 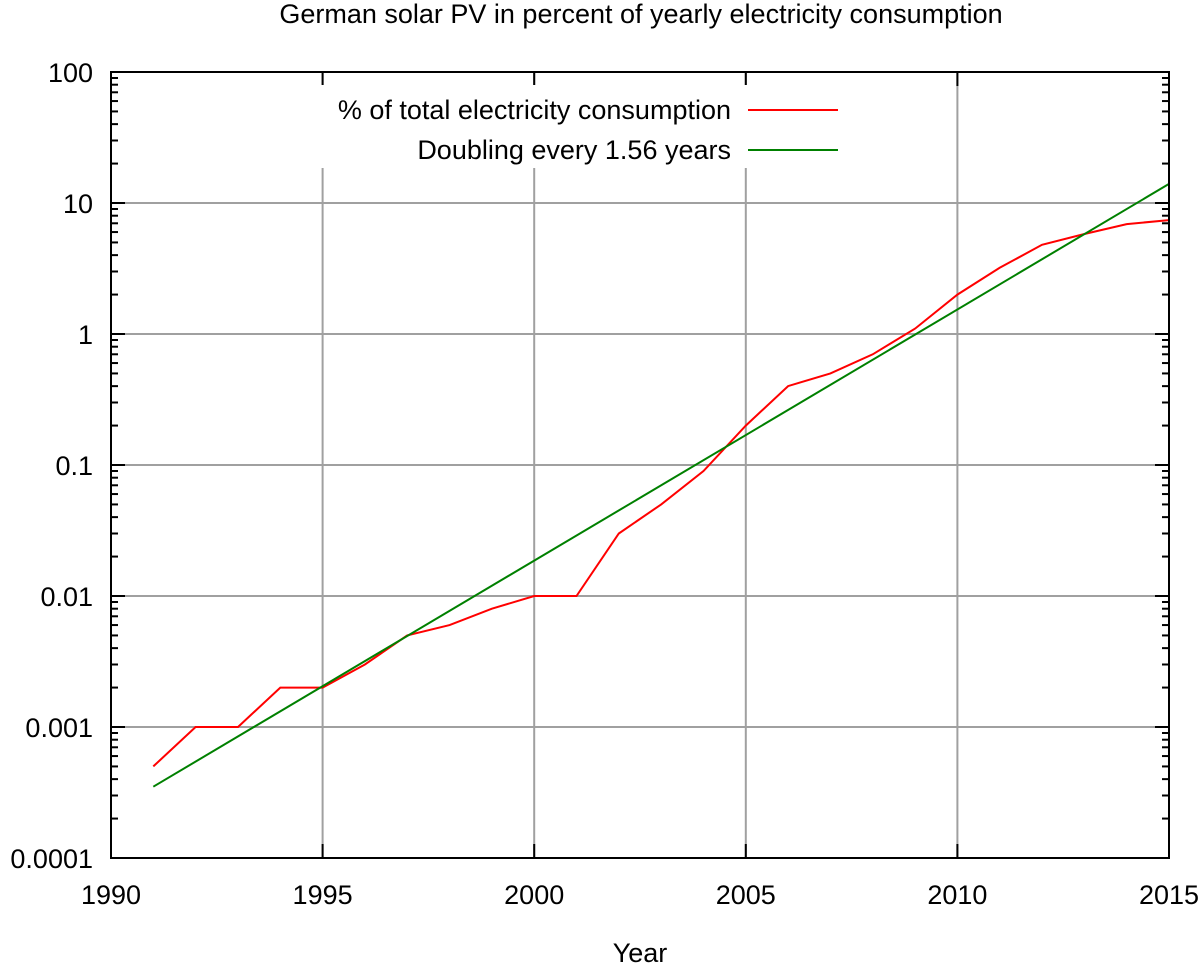 What do you see at coordinates (640, 895) in the screenshot?
I see `x-tick-labels: 1990 1995 2000 2005 2010 2015` at bounding box center [640, 895].